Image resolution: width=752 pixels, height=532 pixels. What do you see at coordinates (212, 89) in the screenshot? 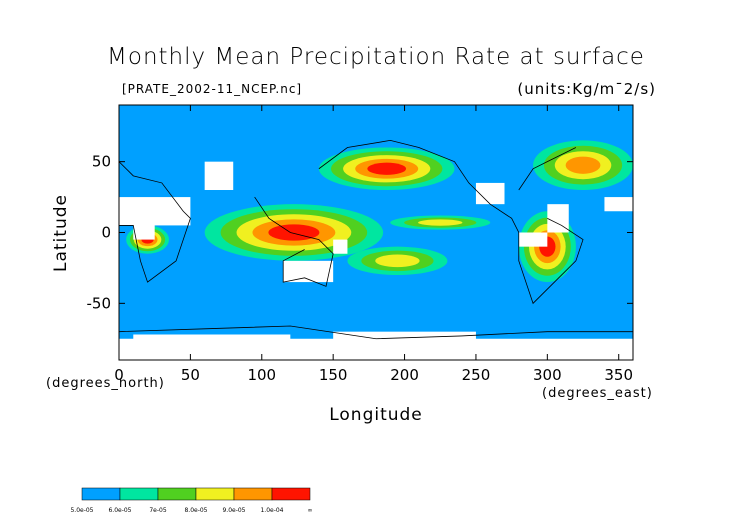
I see `file-name-label: [PRATE_2002-11_NCEP.nc]` at bounding box center [212, 89].